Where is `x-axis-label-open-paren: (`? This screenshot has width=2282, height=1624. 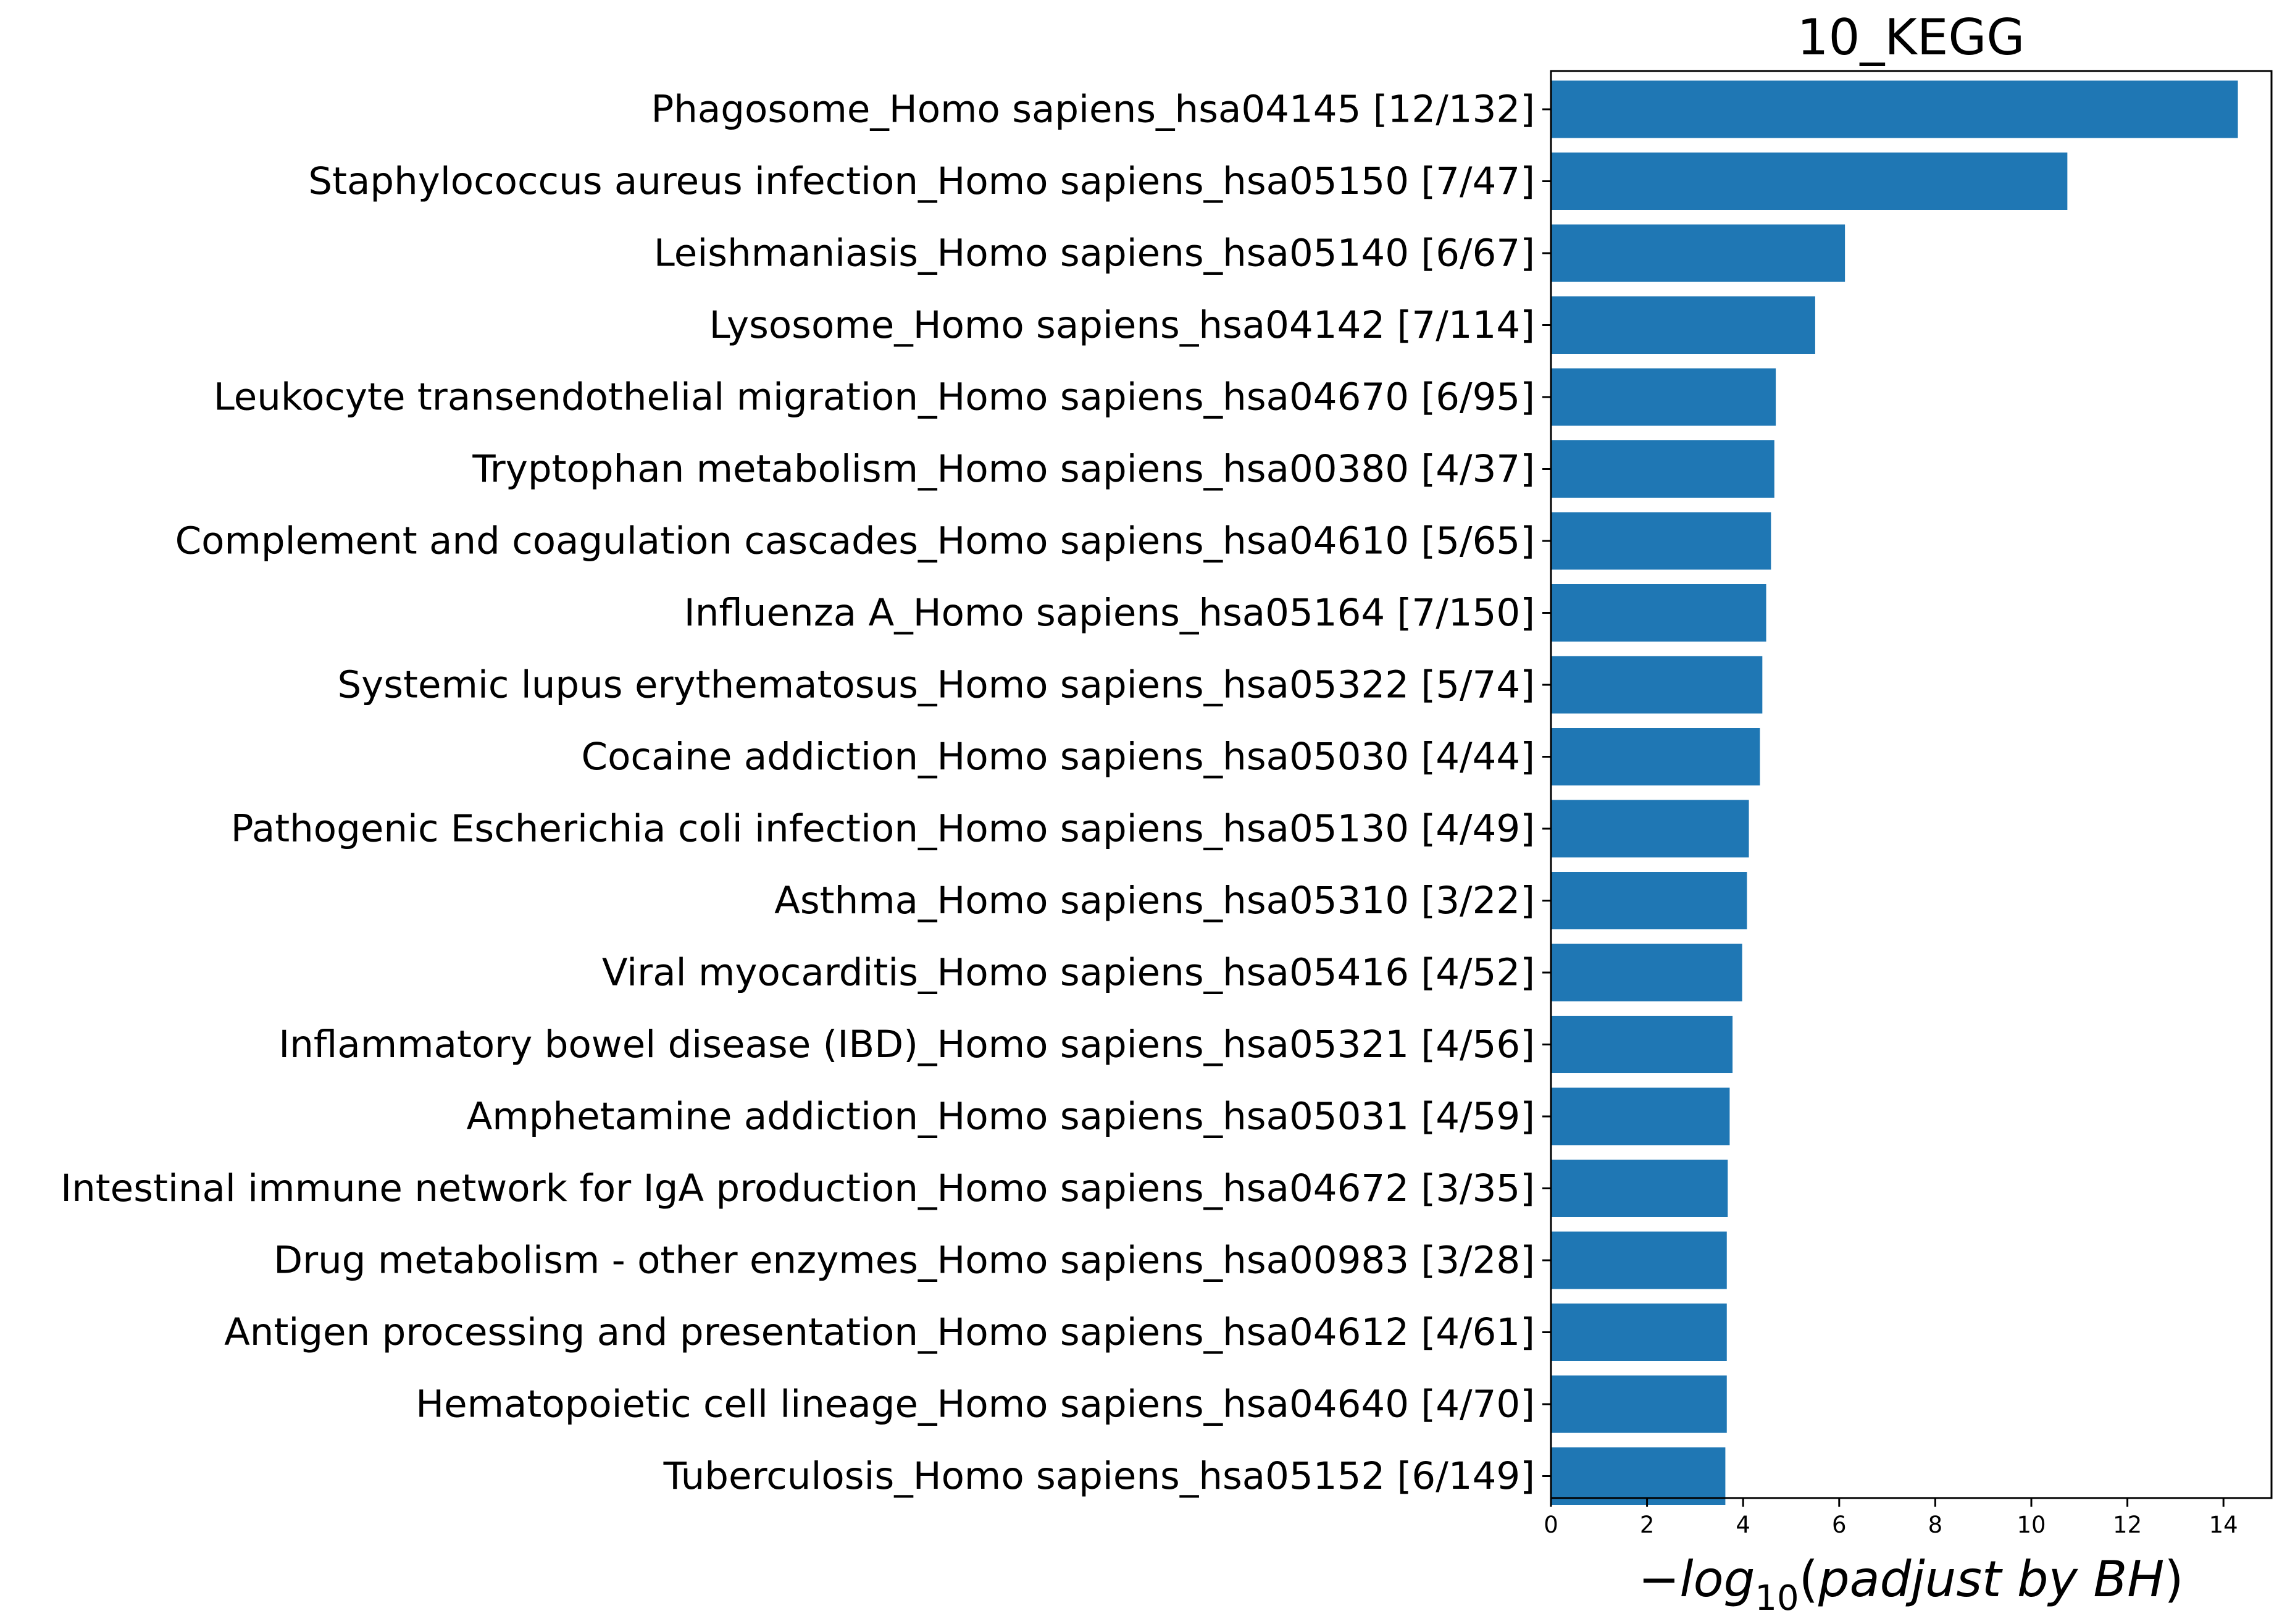
x-axis-label-open-paren: ( is located at coordinates (1808, 1580).